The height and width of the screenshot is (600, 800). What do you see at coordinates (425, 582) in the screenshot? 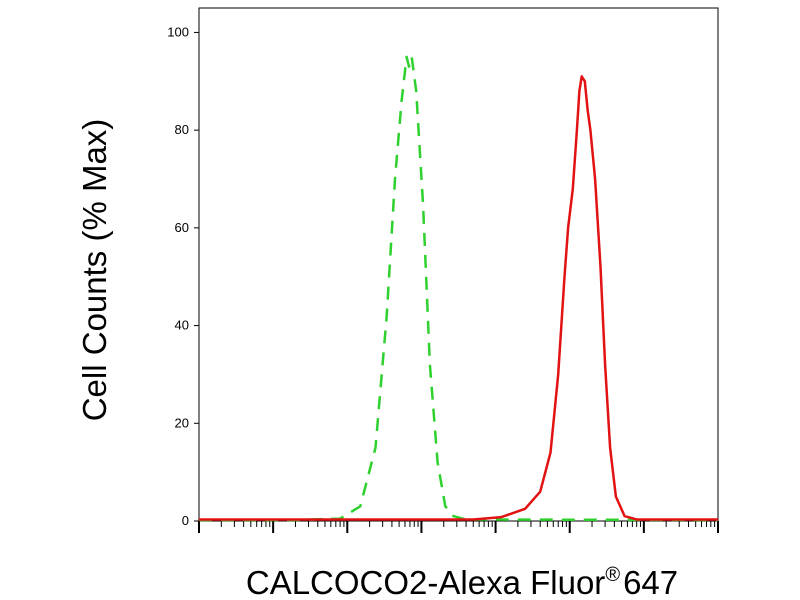
I see `x-axis-title-main: CALCOCO2-Alexa Fluor` at bounding box center [425, 582].